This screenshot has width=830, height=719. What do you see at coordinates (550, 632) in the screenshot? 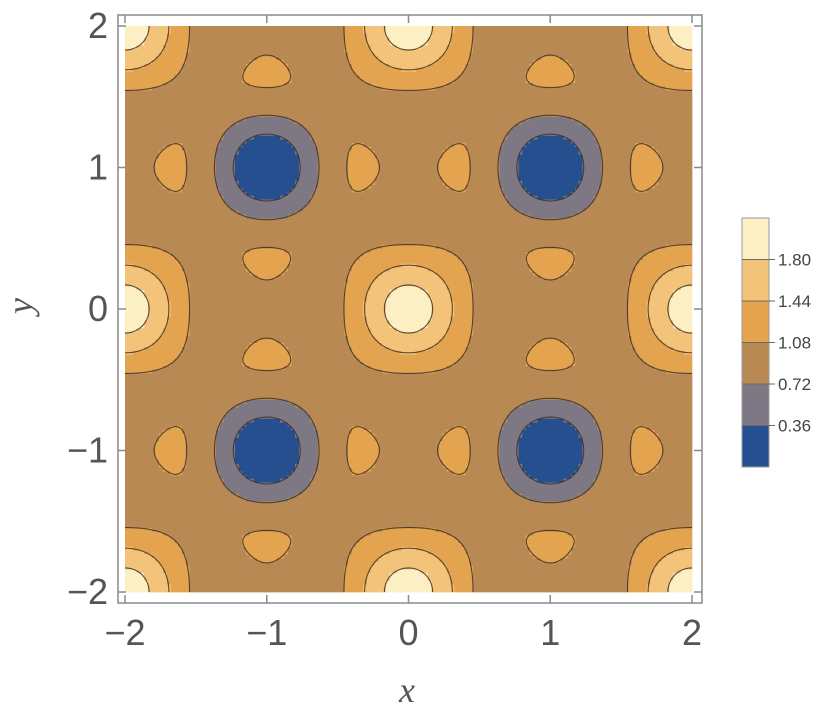
I see `x-tick-label: 1` at bounding box center [550, 632].